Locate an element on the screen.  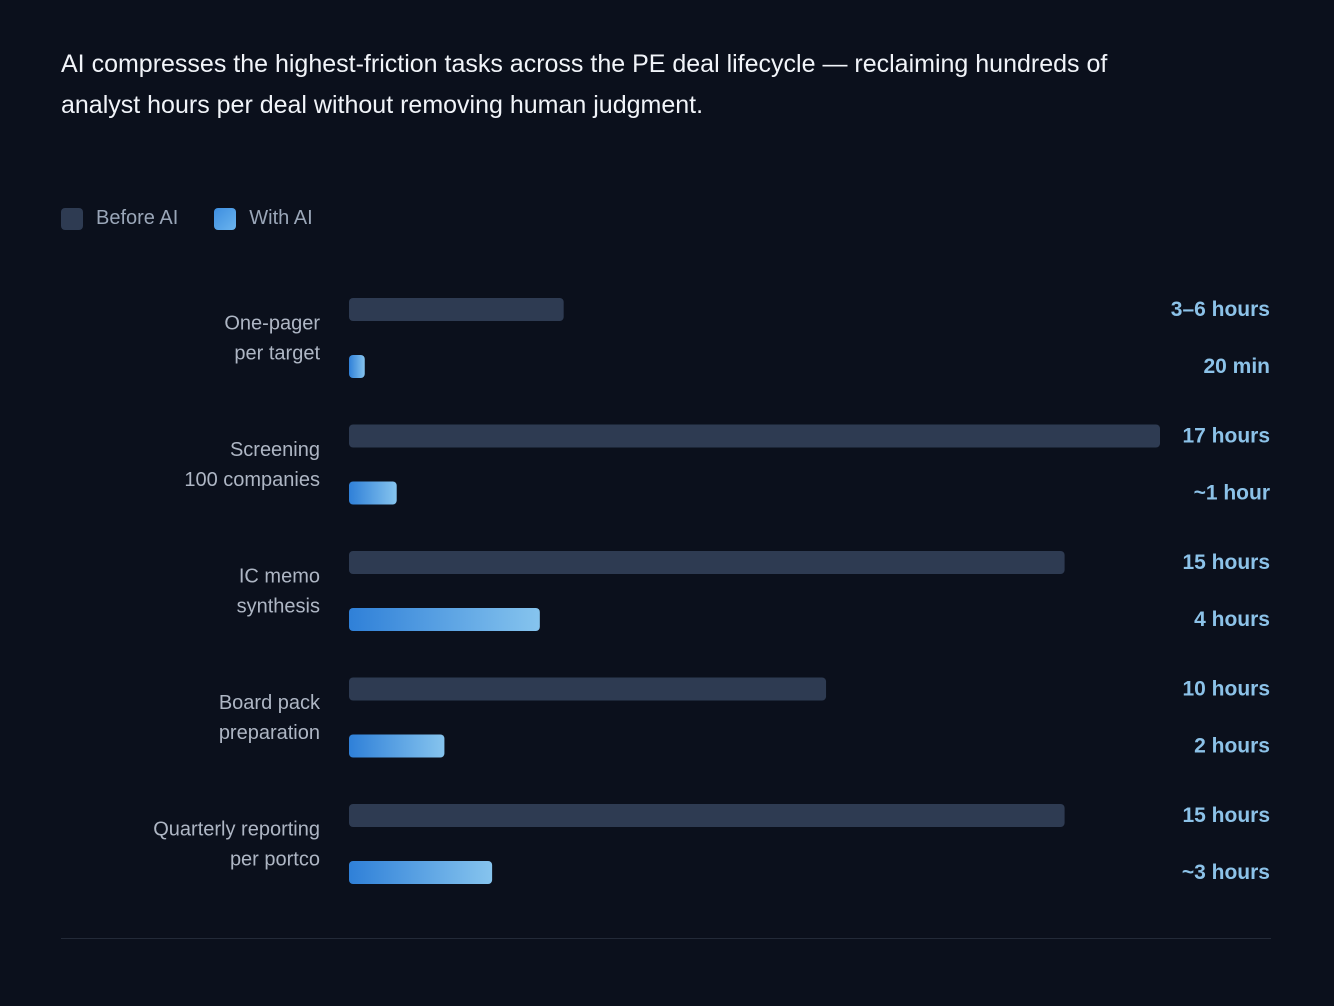
value-label-with-ai: ~1 hour is located at coordinates (1232, 493).